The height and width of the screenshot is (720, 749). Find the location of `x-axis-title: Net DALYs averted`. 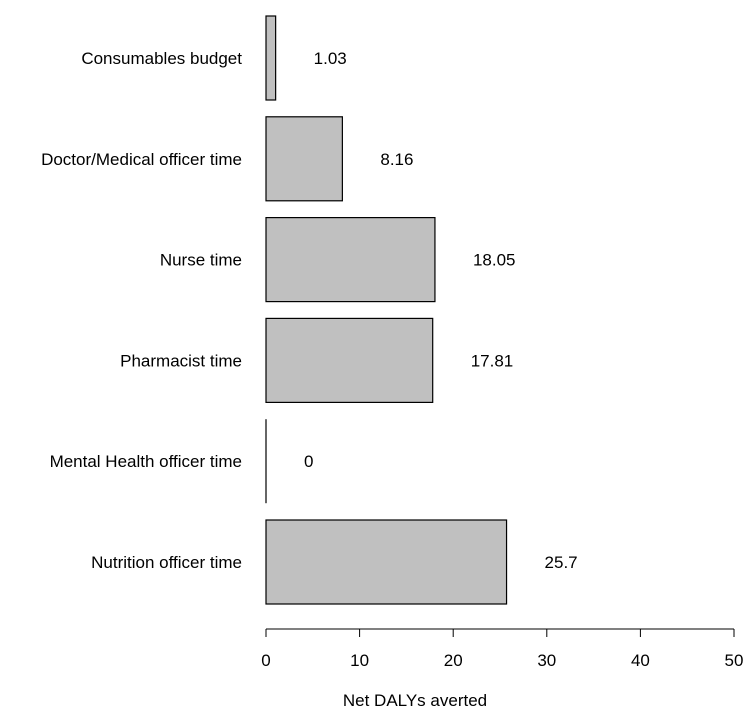

x-axis-title: Net DALYs averted is located at coordinates (415, 700).